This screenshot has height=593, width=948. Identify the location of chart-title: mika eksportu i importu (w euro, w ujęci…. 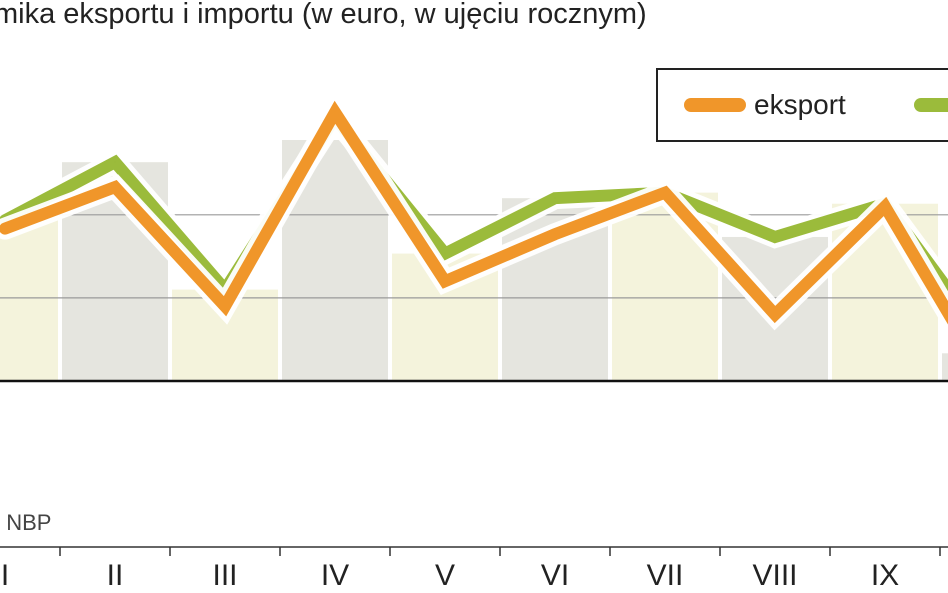
(323, 15).